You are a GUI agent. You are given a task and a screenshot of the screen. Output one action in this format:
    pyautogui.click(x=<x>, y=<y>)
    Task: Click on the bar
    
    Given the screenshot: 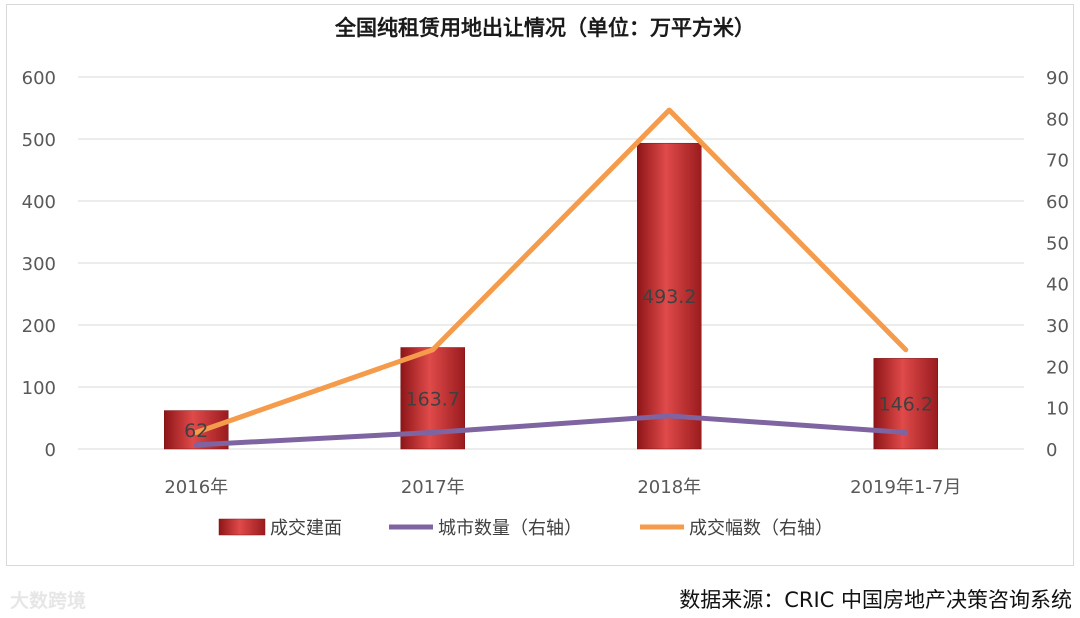 What is the action you would take?
    pyautogui.click(x=669, y=296)
    